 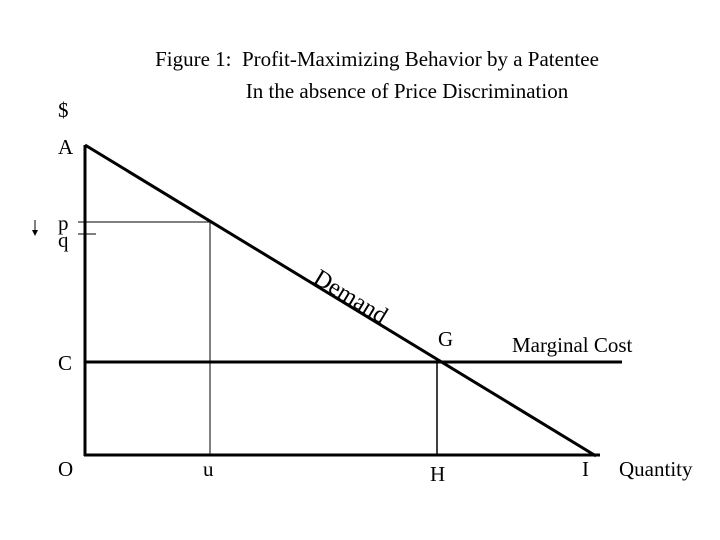 What do you see at coordinates (63, 110) in the screenshot?
I see `label: $` at bounding box center [63, 110].